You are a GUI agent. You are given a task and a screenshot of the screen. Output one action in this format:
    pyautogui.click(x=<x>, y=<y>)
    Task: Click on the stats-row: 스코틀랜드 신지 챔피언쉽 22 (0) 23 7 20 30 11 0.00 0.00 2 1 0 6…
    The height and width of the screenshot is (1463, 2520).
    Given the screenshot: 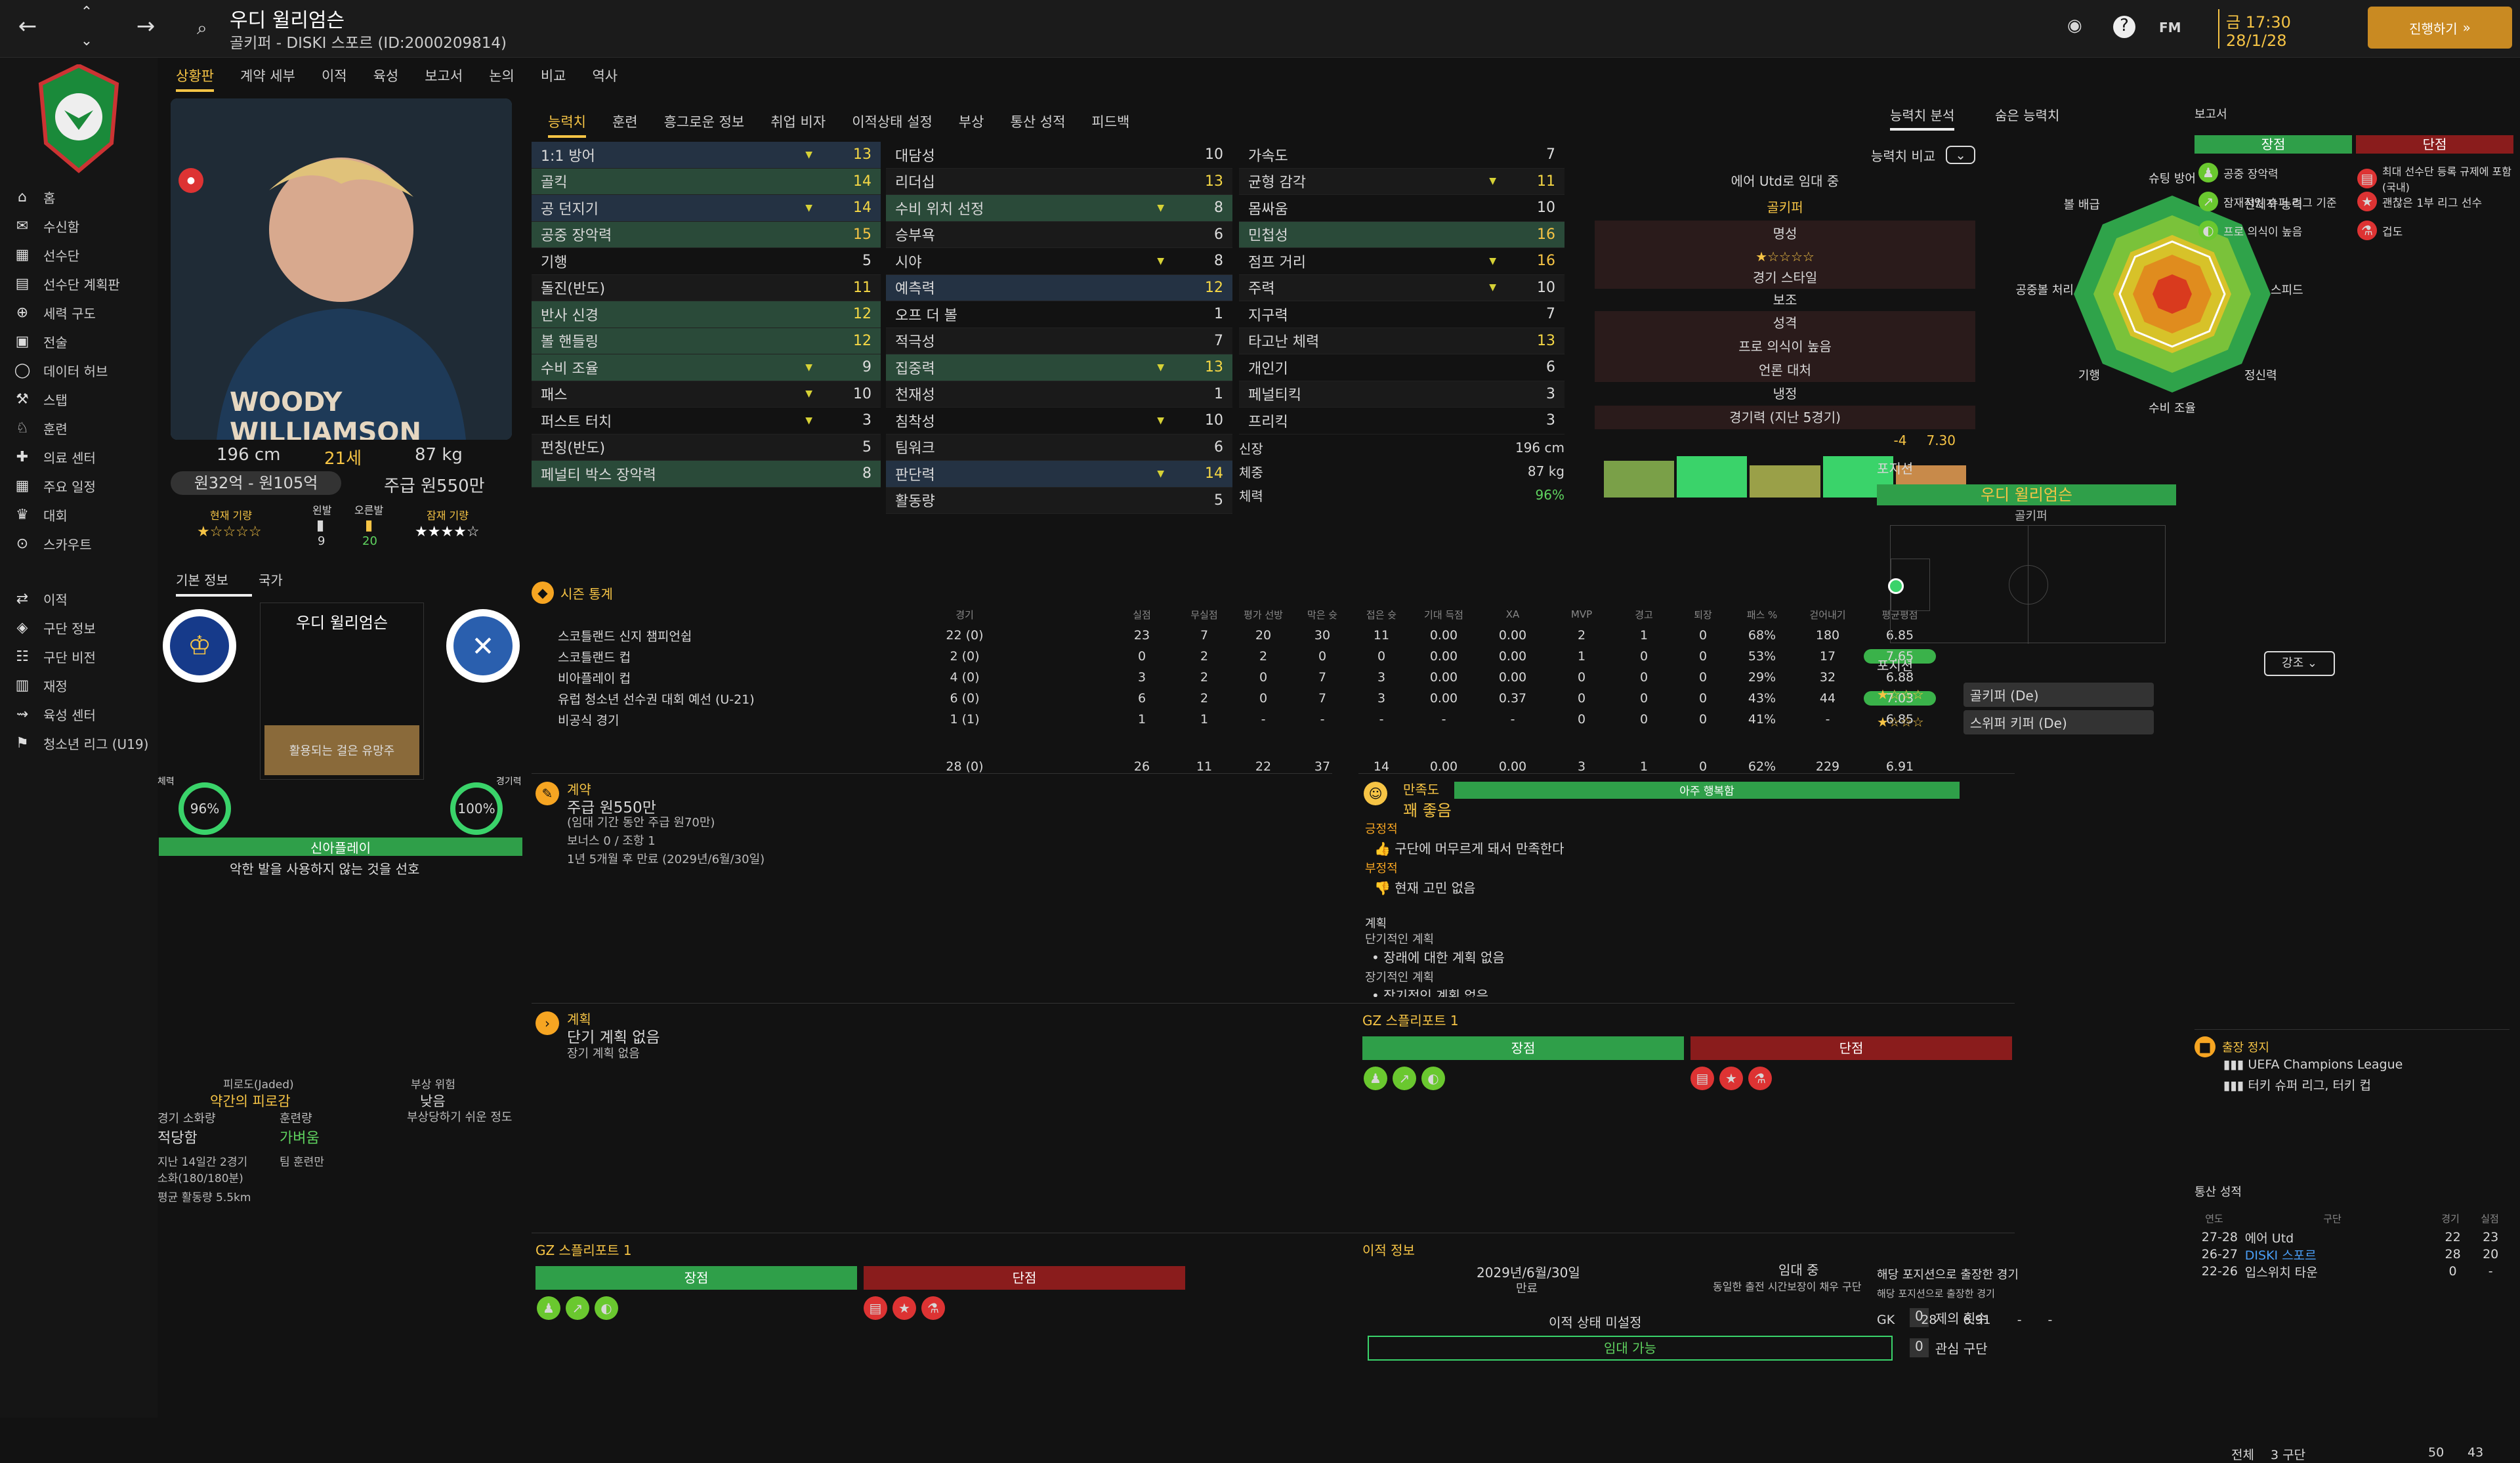 What is the action you would take?
    pyautogui.click(x=1273, y=635)
    